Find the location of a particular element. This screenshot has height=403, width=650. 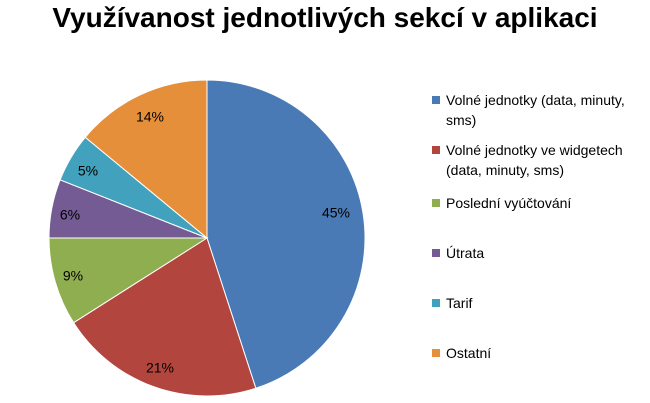

data-label-ostatni: 14% is located at coordinates (150, 117).